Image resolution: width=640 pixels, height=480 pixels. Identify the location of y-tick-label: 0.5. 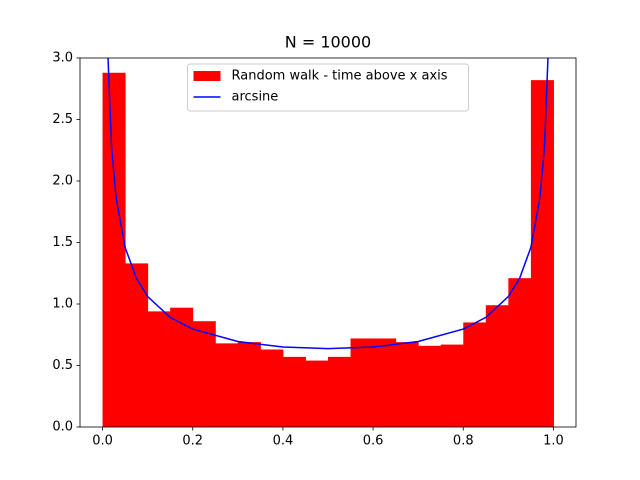
(62, 365).